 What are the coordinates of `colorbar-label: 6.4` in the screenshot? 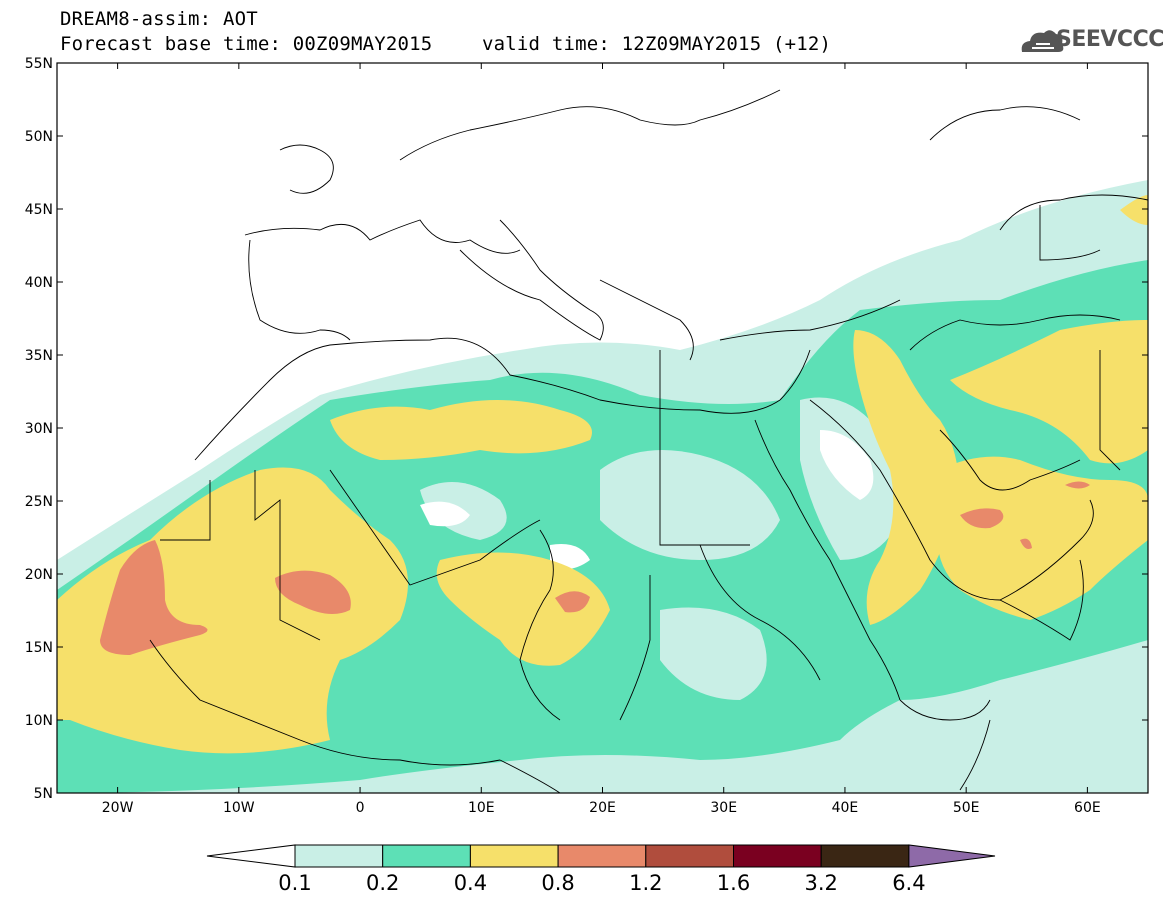 It's located at (908, 883).